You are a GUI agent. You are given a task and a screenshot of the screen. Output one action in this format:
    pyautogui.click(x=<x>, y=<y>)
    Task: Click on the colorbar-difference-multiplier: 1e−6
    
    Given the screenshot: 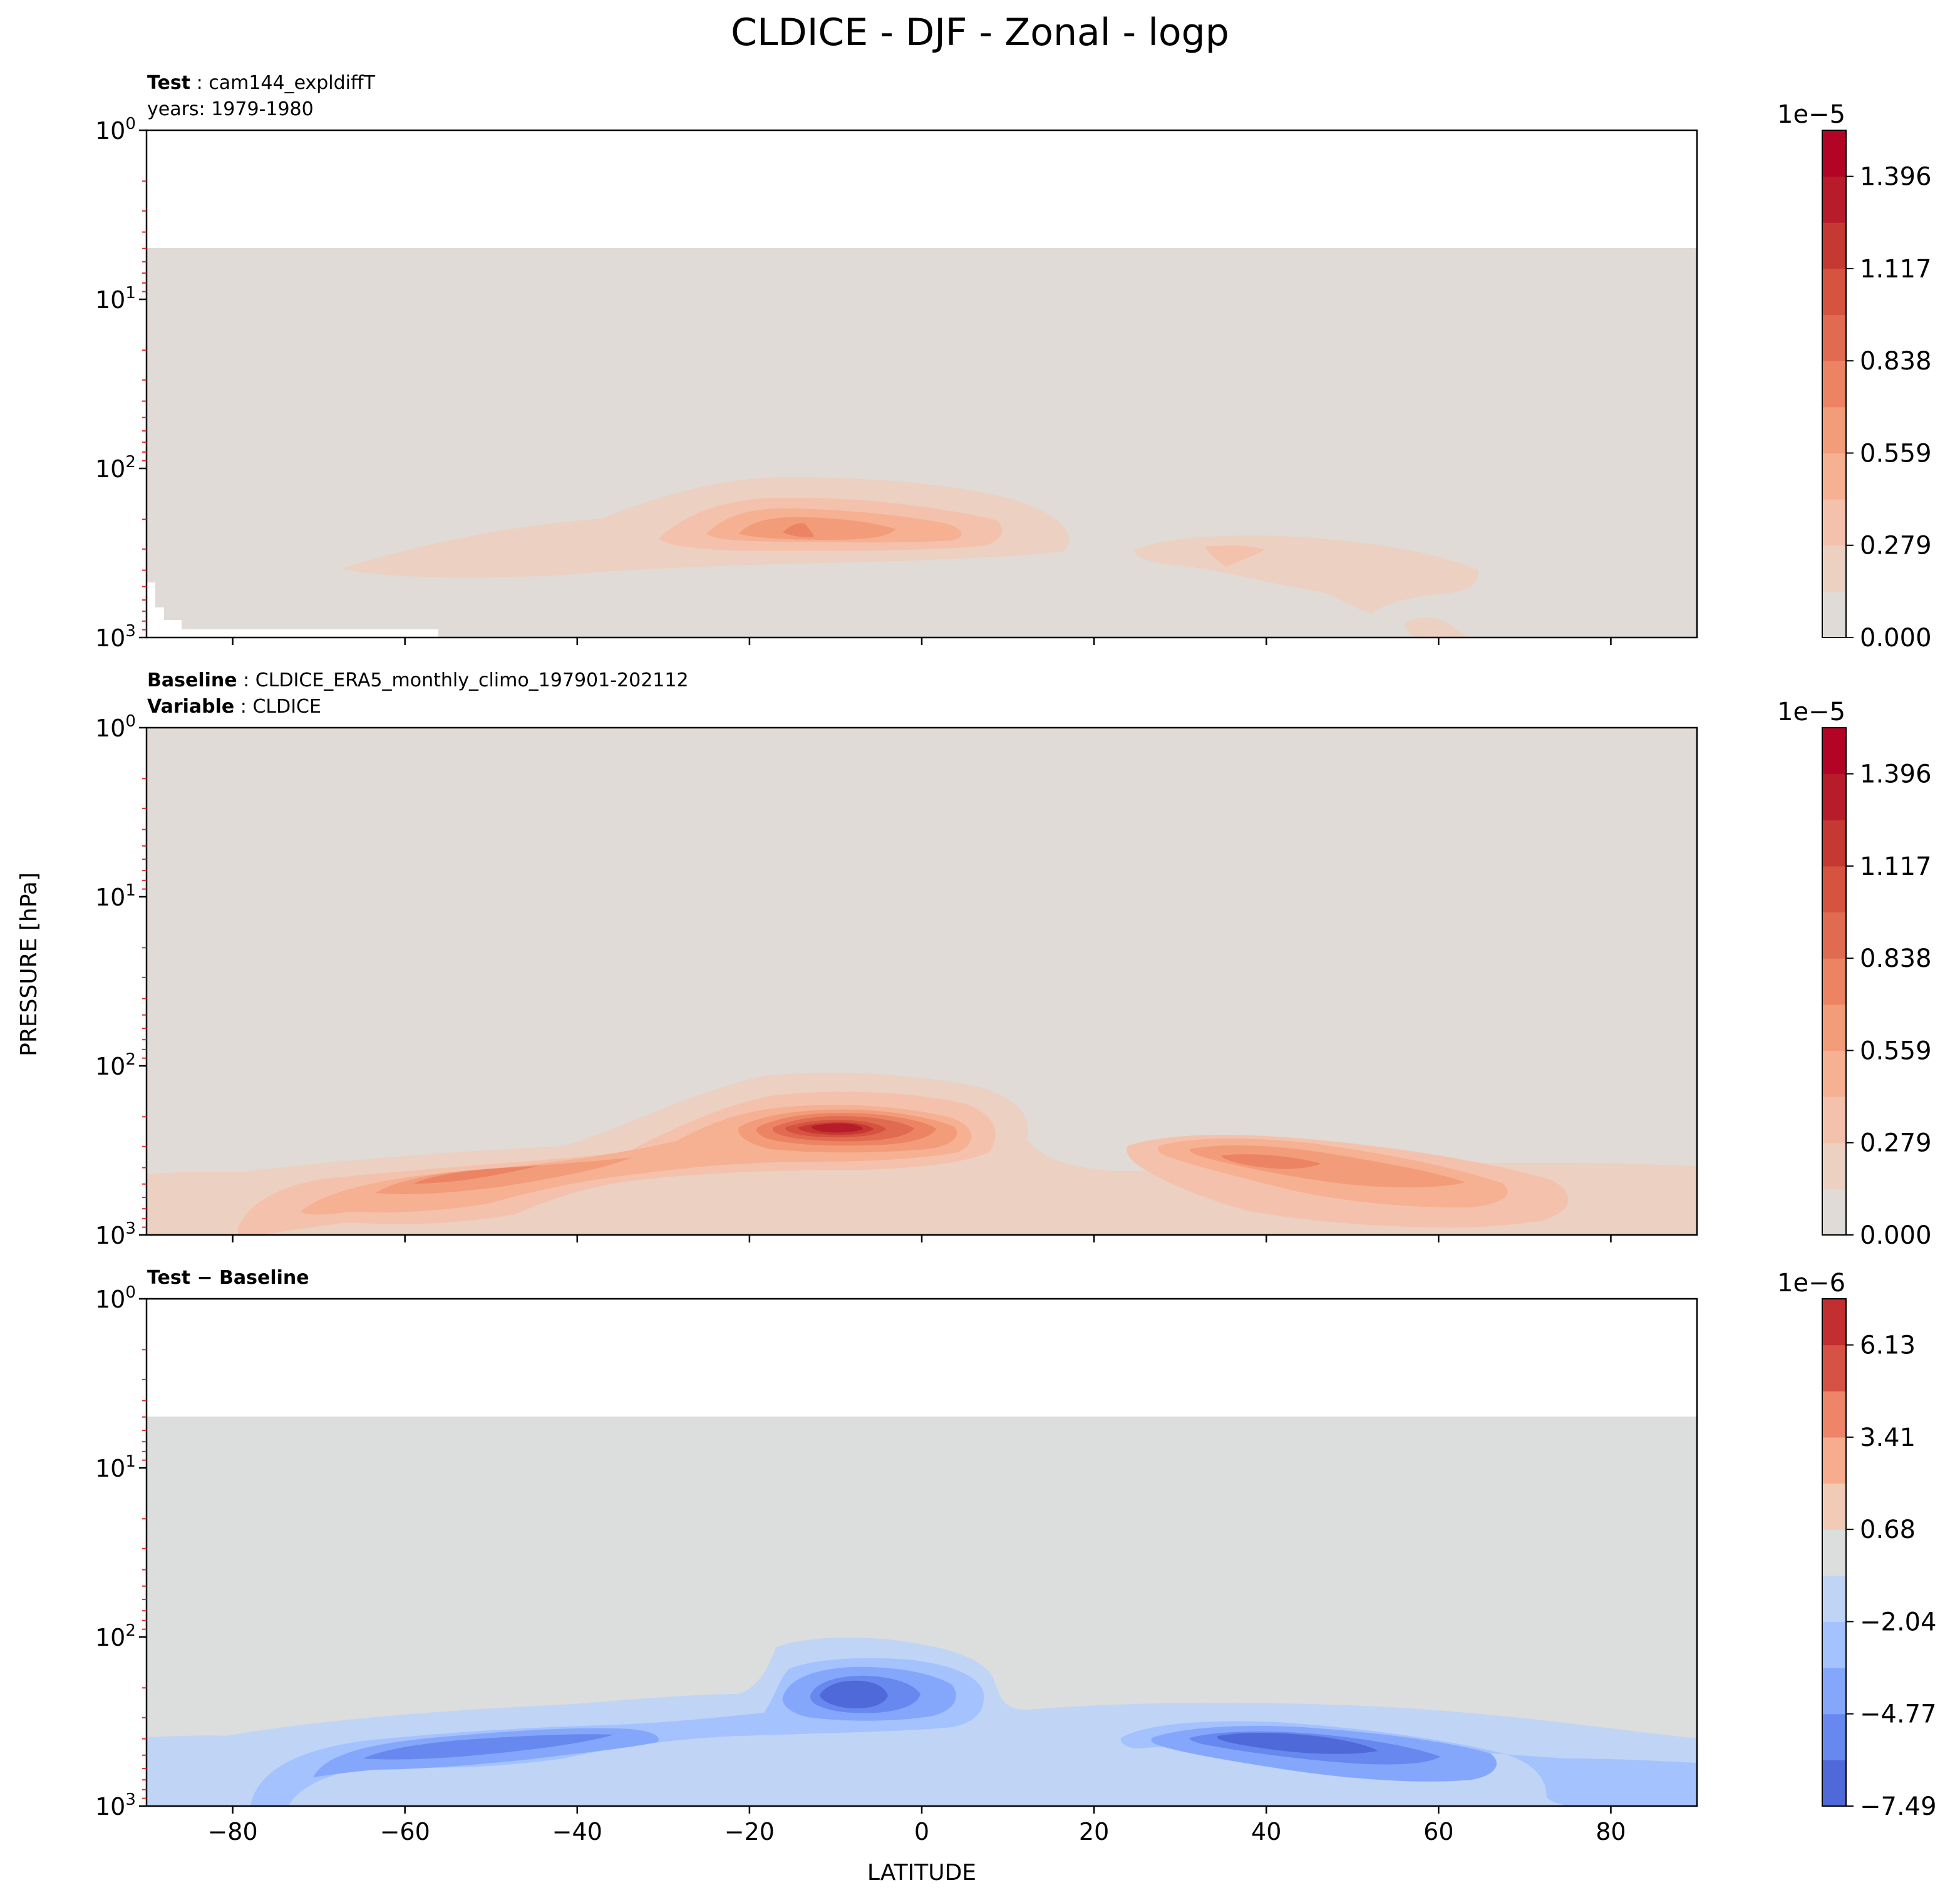 What is the action you would take?
    pyautogui.click(x=1811, y=1283)
    